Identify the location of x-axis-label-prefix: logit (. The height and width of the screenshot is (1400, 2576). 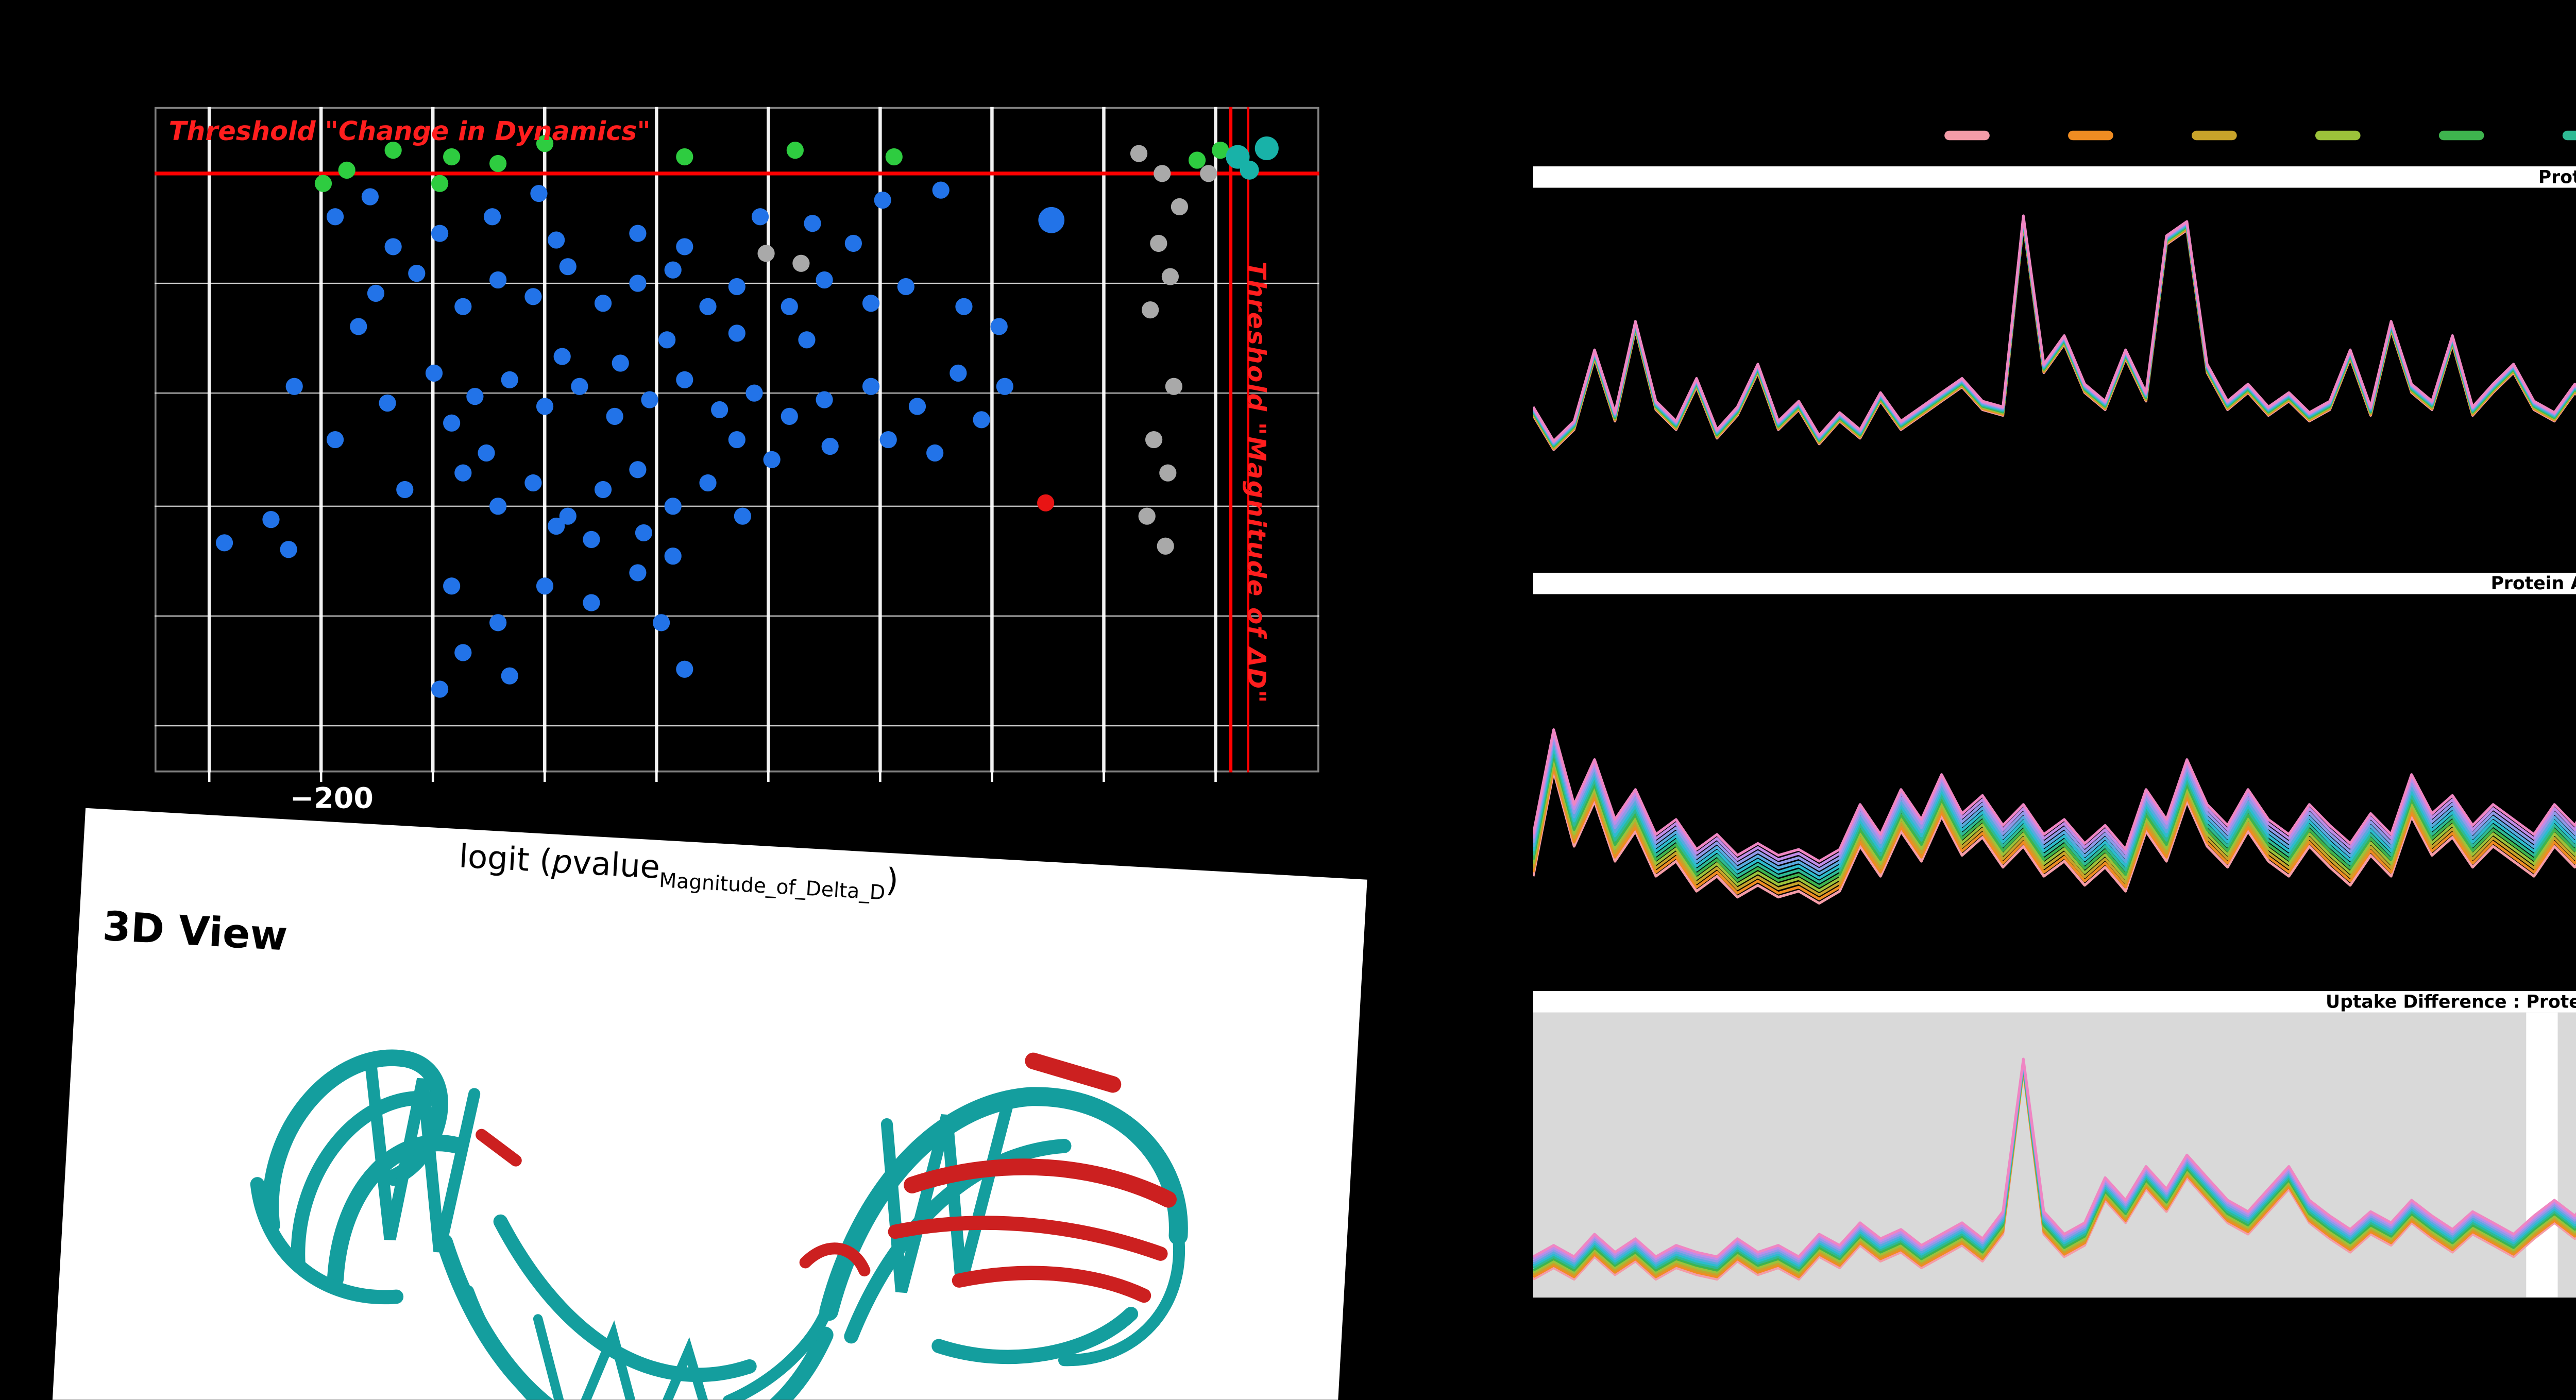
(505, 860).